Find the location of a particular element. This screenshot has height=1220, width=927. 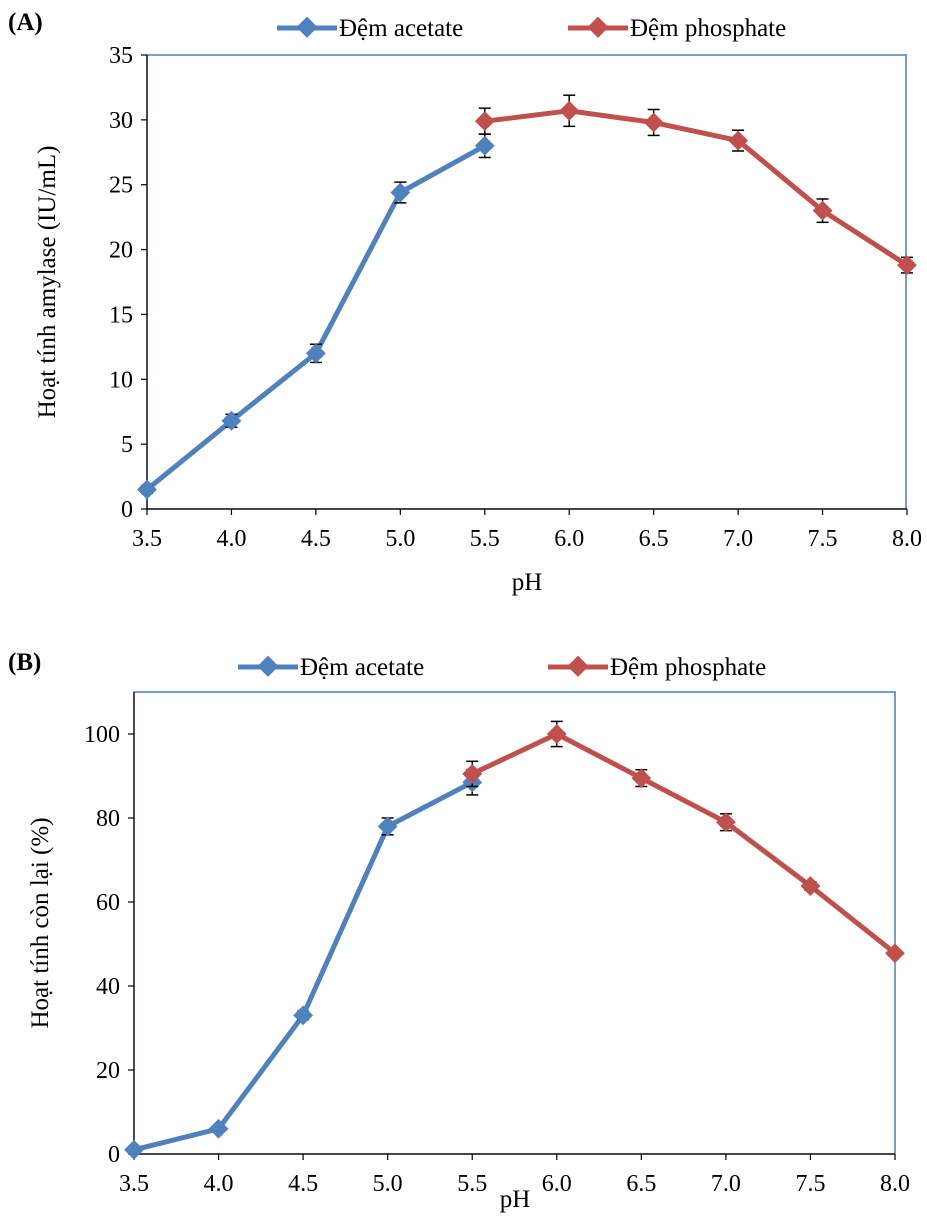

y-tick-label: 60 is located at coordinates (108, 903).